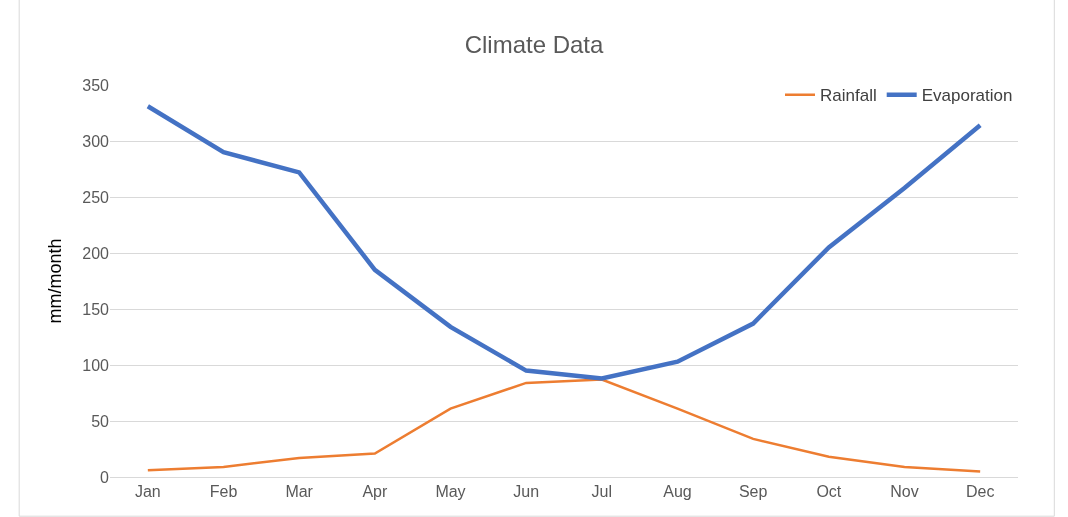  What do you see at coordinates (55, 281) in the screenshot?
I see `y-axis-title: mm/month` at bounding box center [55, 281].